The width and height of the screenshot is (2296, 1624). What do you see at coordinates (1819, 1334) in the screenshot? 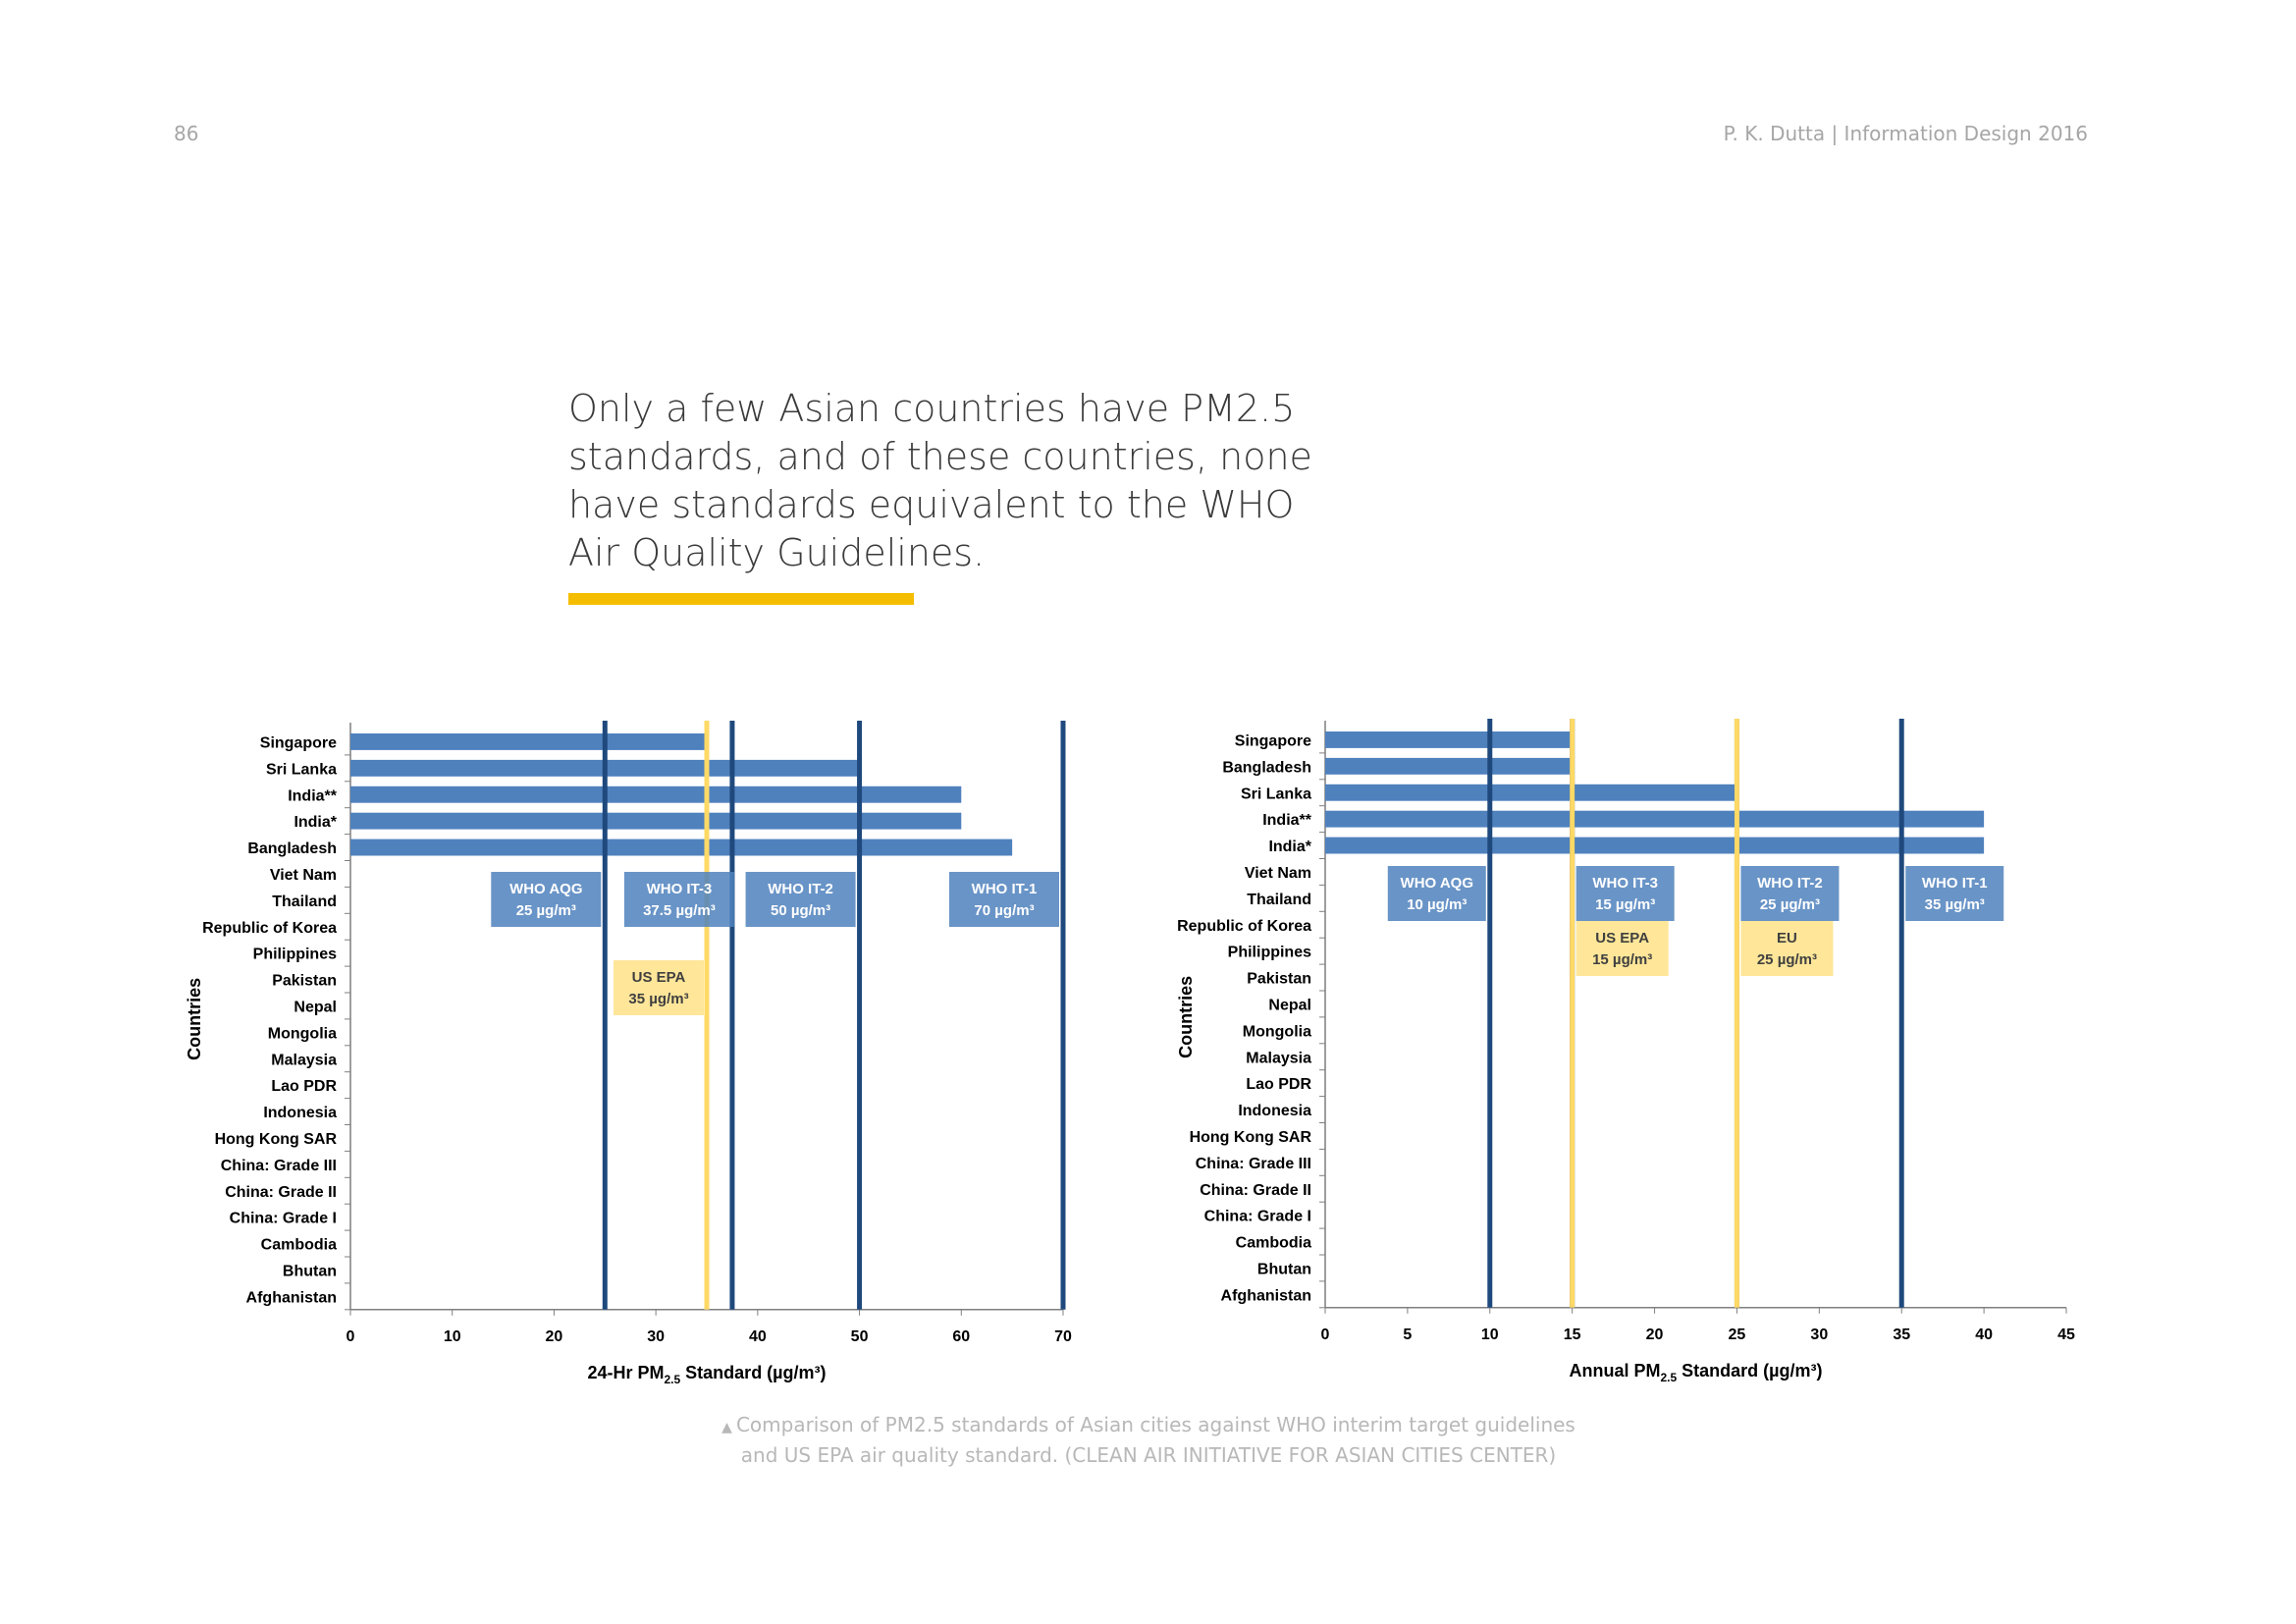
I see `x-tick-label: 30` at bounding box center [1819, 1334].